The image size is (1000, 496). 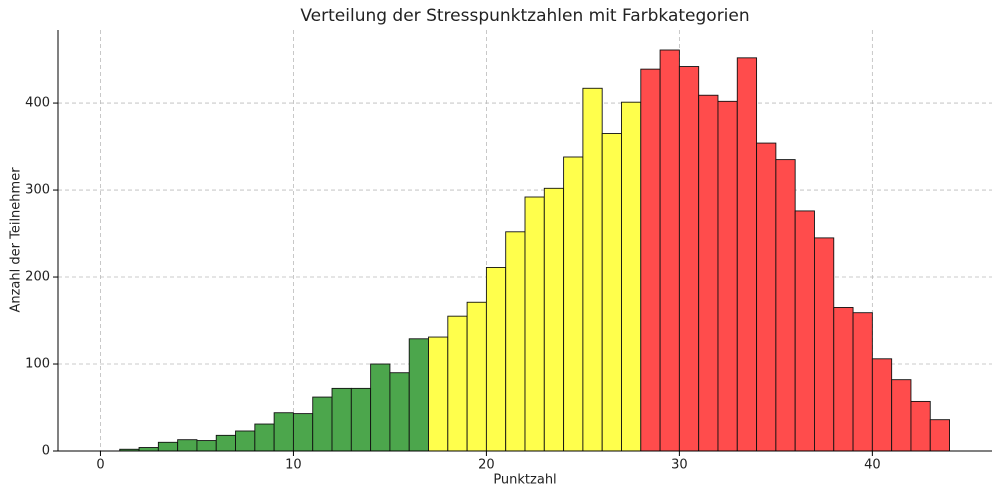 I want to click on x-tick-label: 0, so click(x=100, y=465).